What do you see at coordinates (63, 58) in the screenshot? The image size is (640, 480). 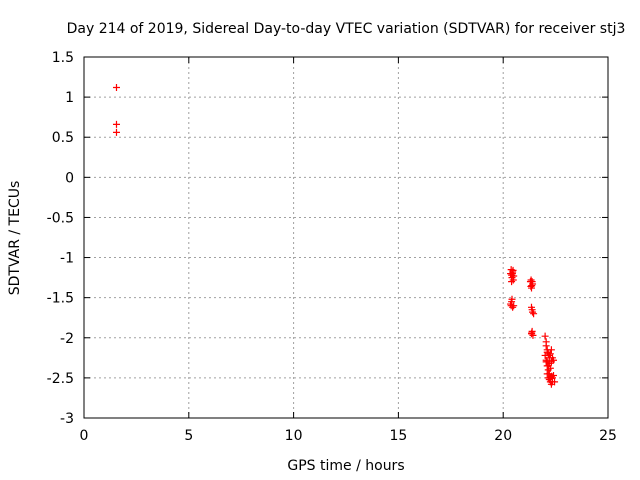 I see `y-tick-label: 1.5` at bounding box center [63, 58].